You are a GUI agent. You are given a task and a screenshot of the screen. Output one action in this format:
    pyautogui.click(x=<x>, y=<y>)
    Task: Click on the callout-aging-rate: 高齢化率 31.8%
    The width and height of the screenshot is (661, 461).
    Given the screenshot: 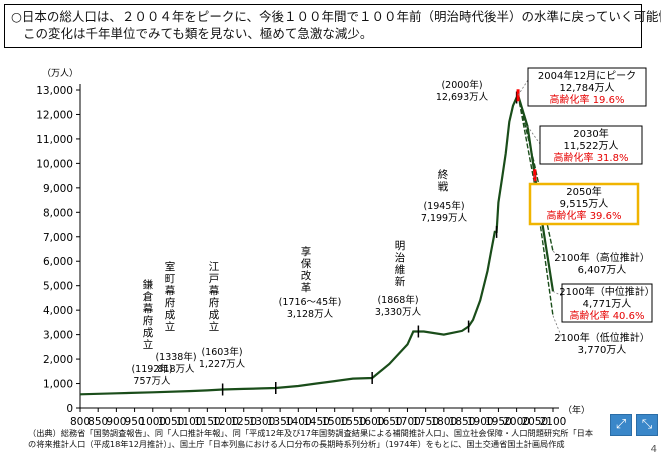 What is the action you would take?
    pyautogui.click(x=591, y=157)
    